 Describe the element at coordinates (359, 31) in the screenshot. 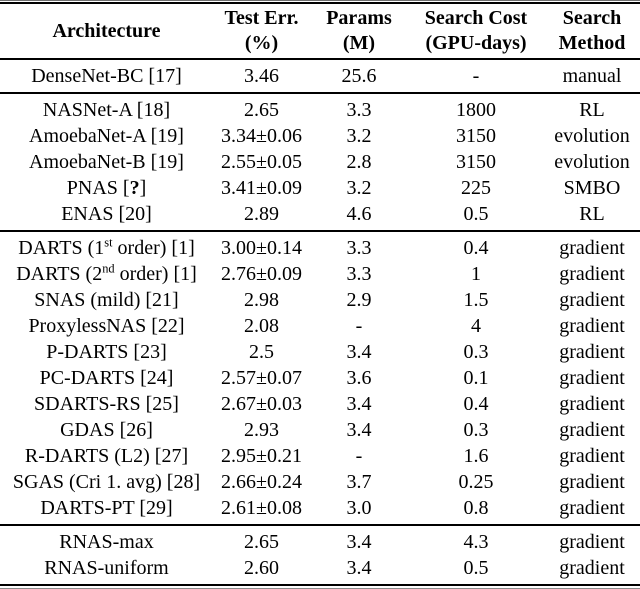

I see `column-header-params: Params (M)` at that location.